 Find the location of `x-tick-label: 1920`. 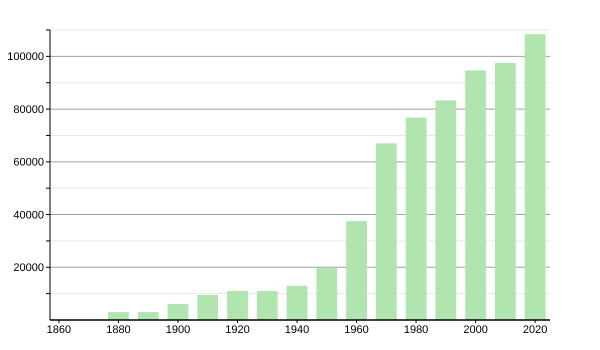

x-tick-label: 1920 is located at coordinates (237, 330).